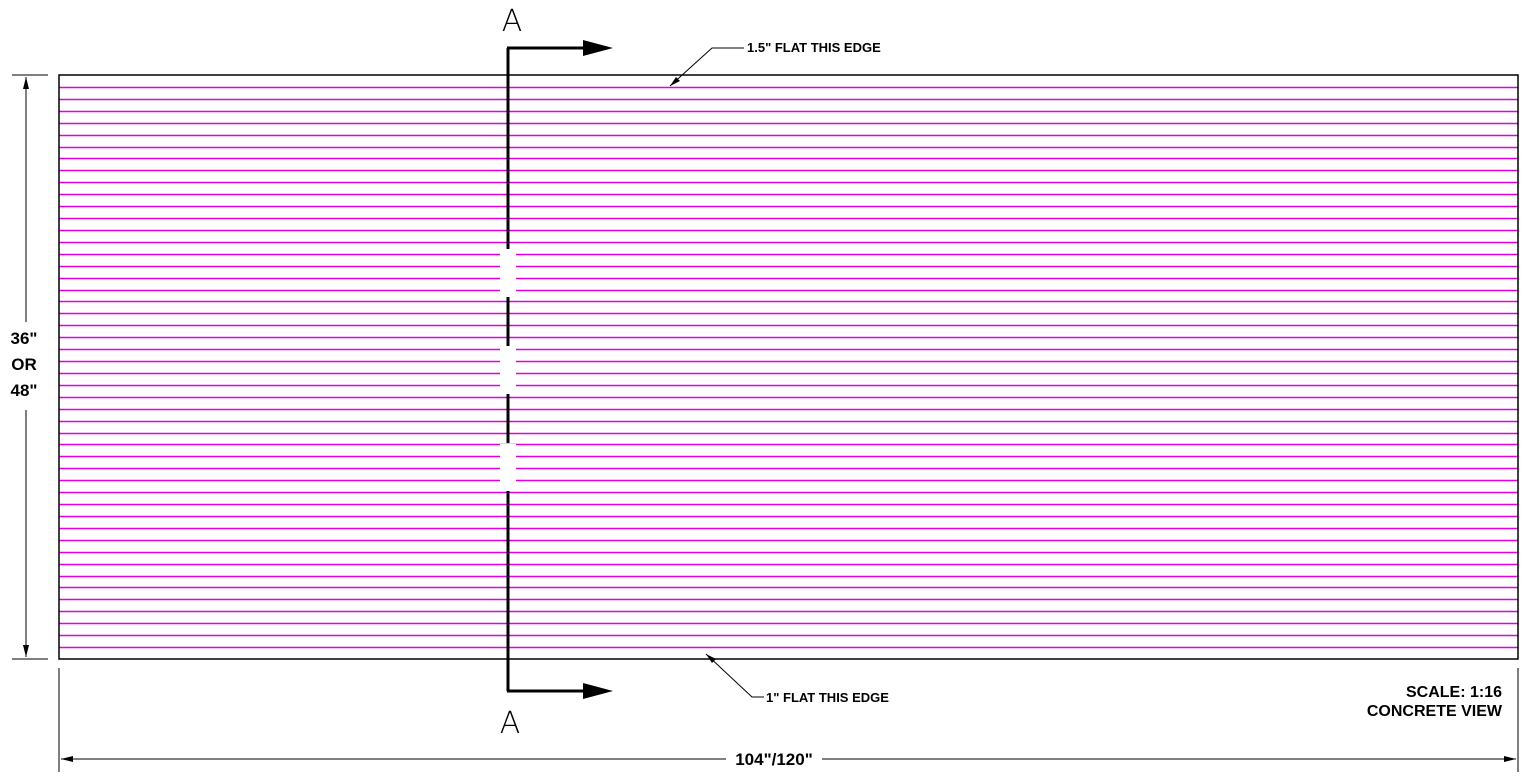 Image resolution: width=1524 pixels, height=776 pixels. What do you see at coordinates (510, 723) in the screenshot?
I see `section-marker-bottom: A` at bounding box center [510, 723].